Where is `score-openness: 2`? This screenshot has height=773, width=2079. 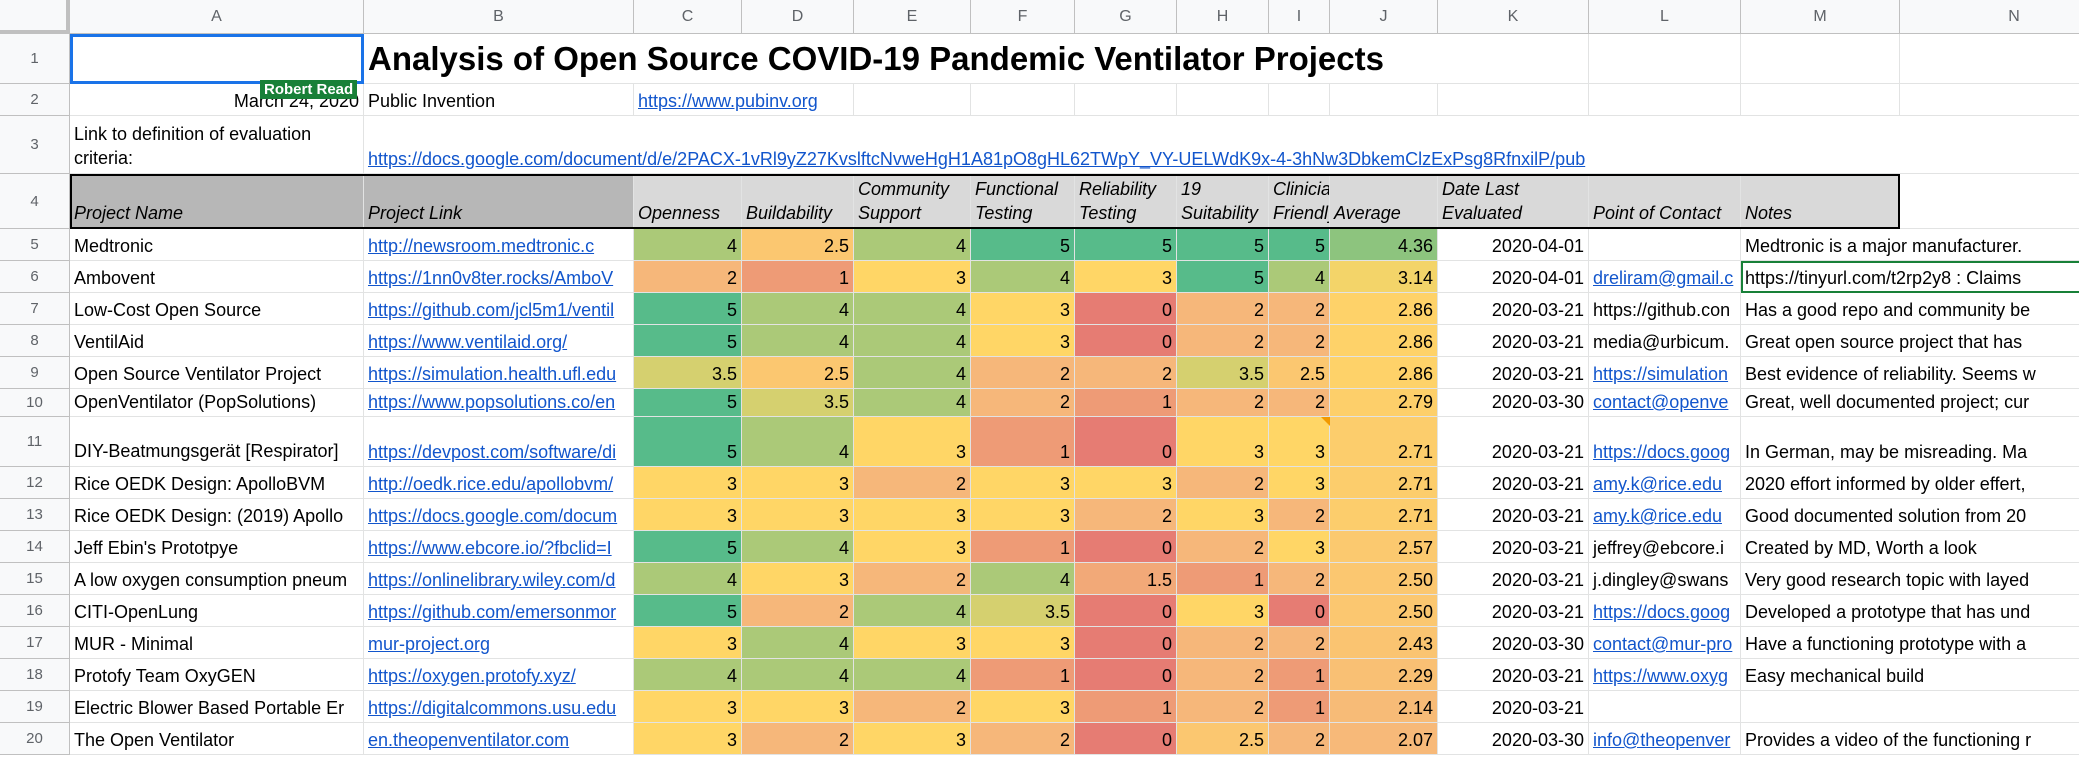
score-openness: 2 is located at coordinates (688, 277).